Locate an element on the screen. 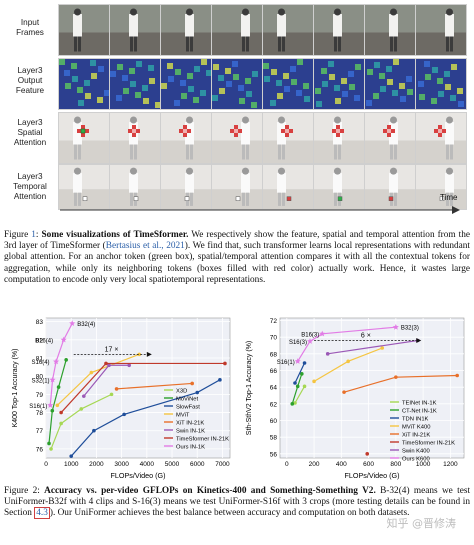 The image size is (474, 545). y-tick-label: 68 is located at coordinates (274, 354).